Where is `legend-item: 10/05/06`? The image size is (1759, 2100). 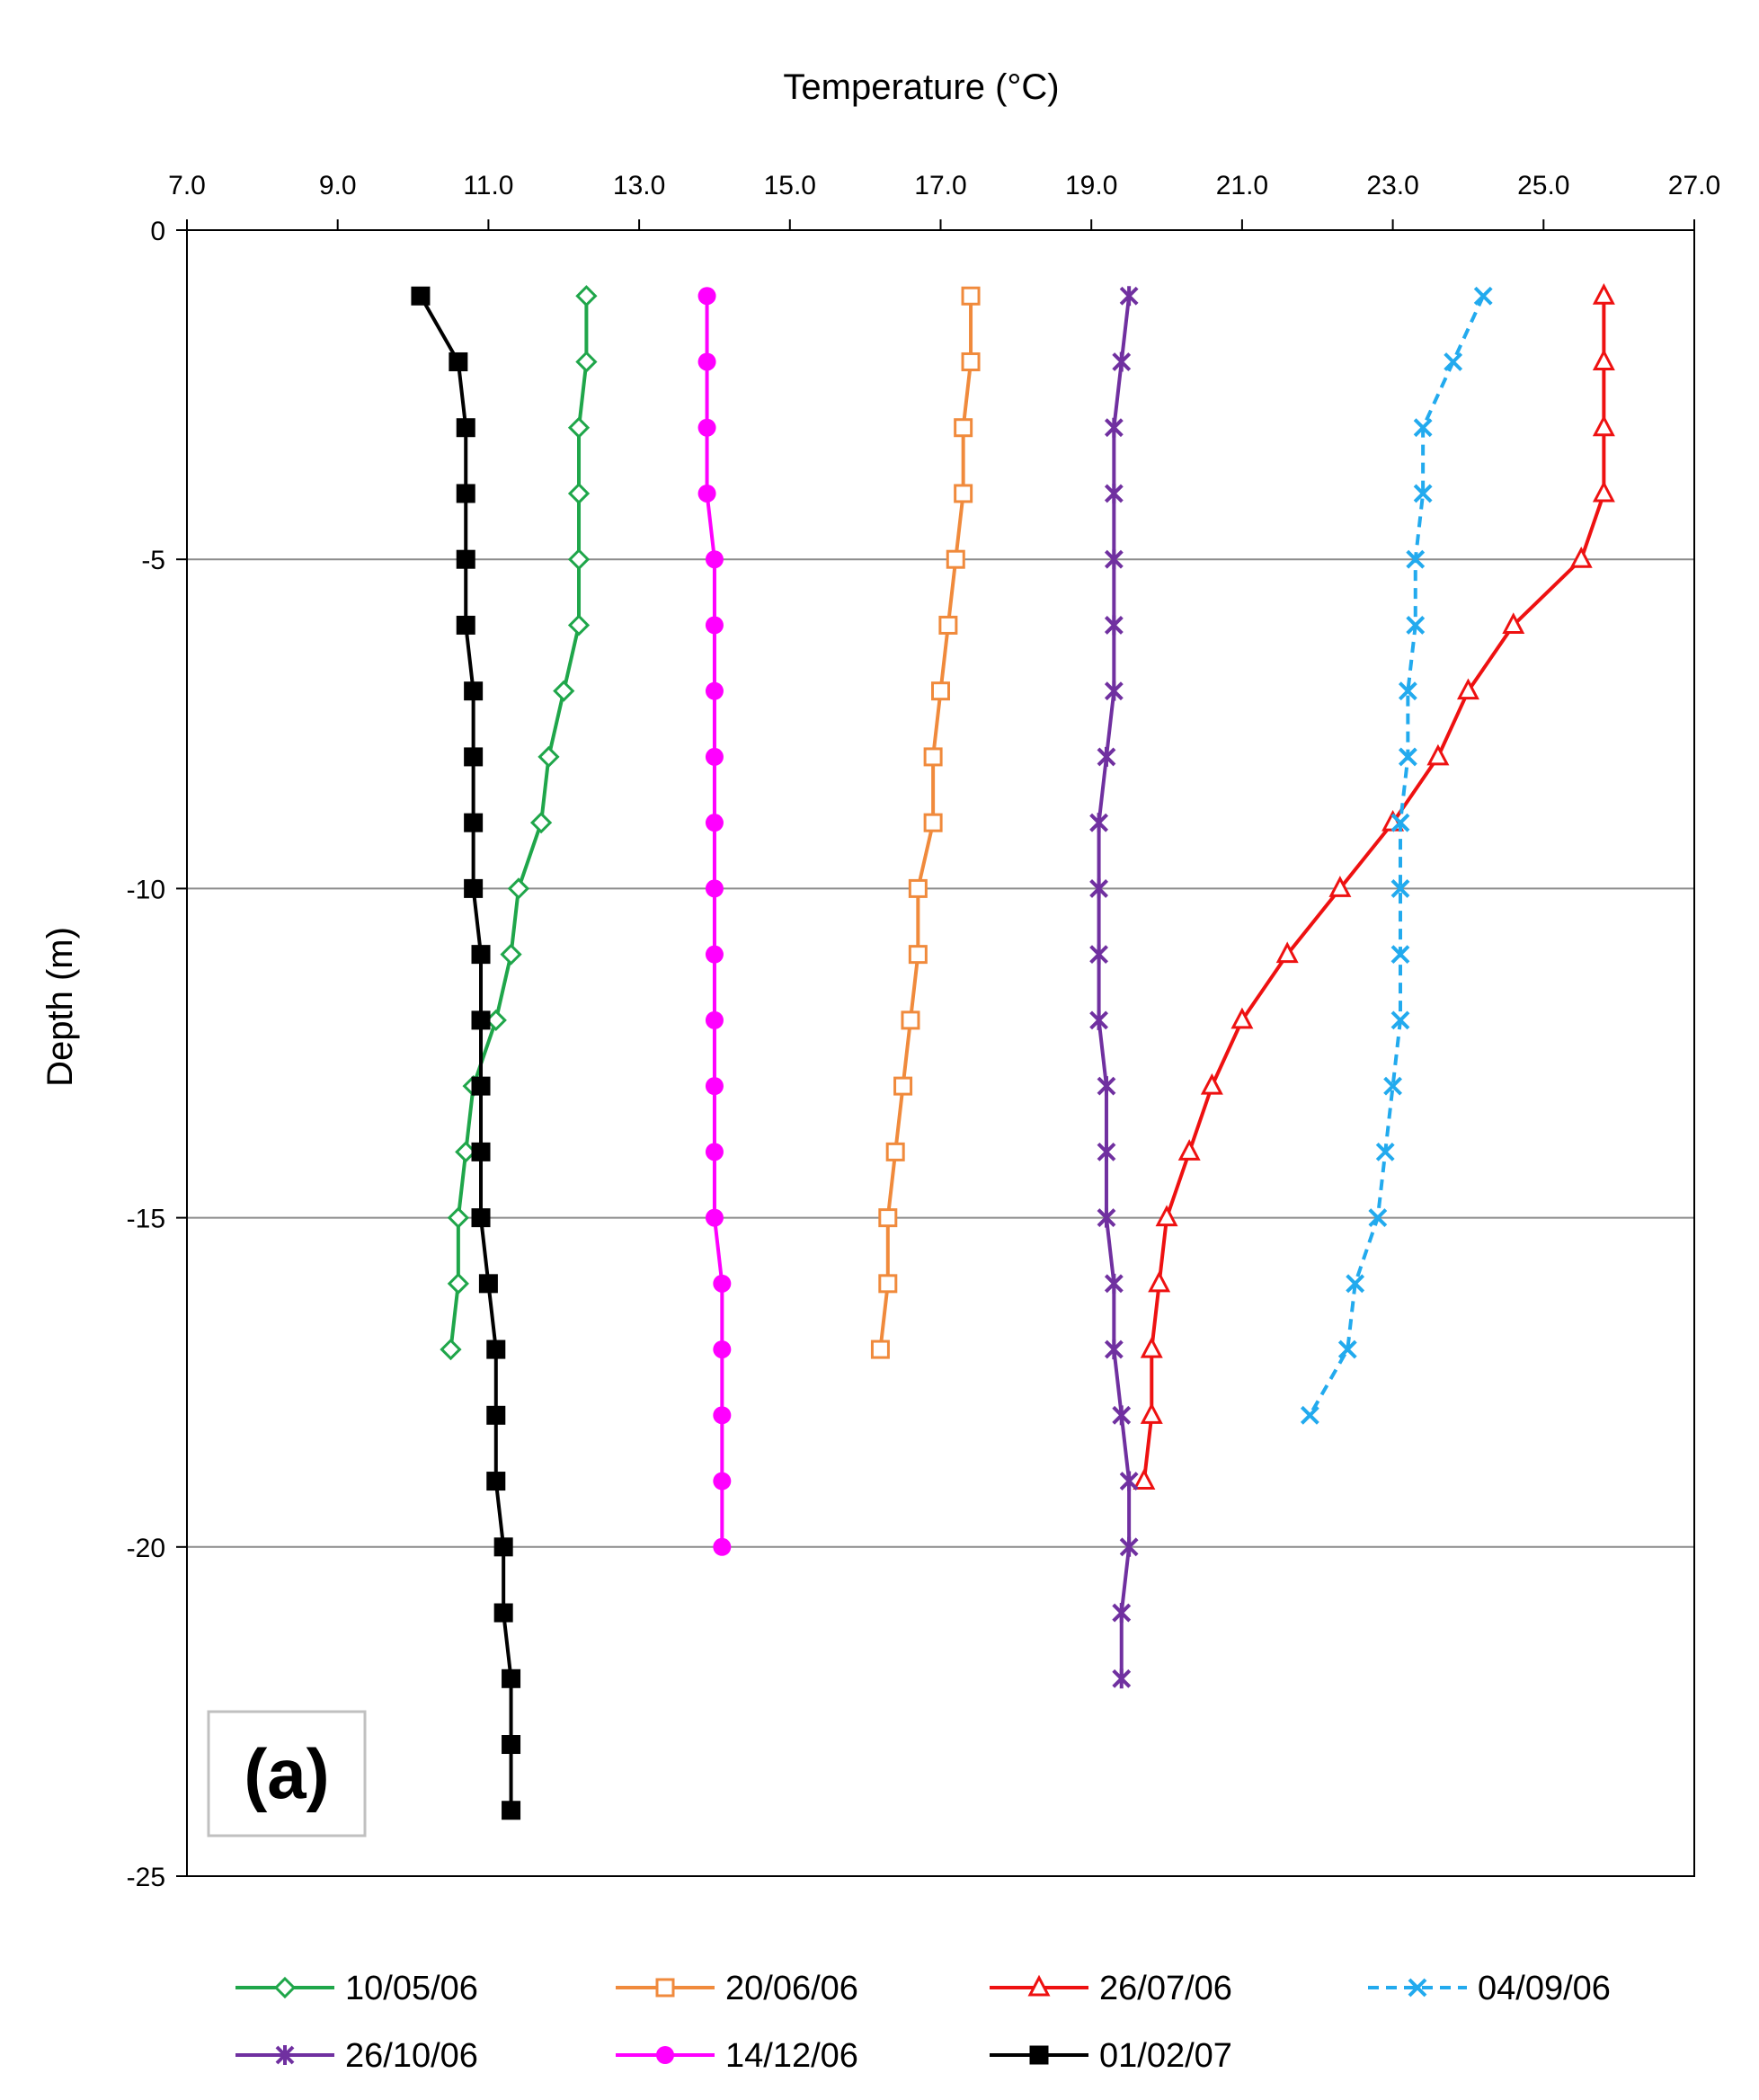 legend-item: 10/05/06 is located at coordinates (356, 1989).